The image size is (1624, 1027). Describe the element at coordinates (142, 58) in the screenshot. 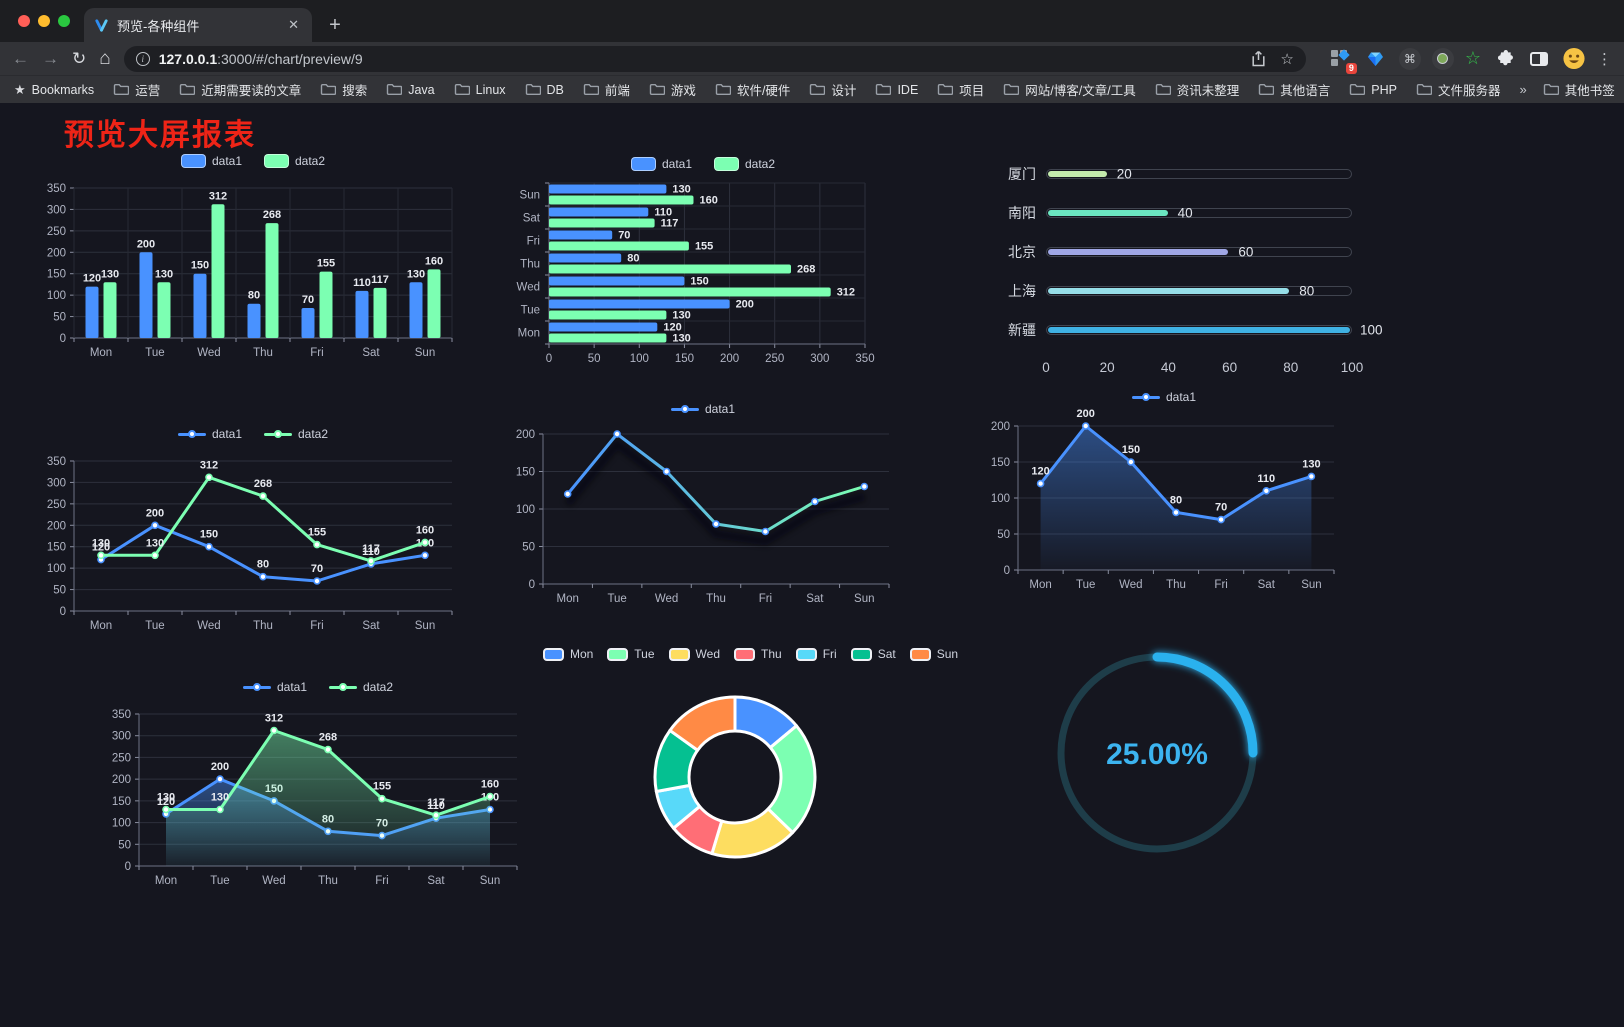

I see `site-info-icon: i` at that location.